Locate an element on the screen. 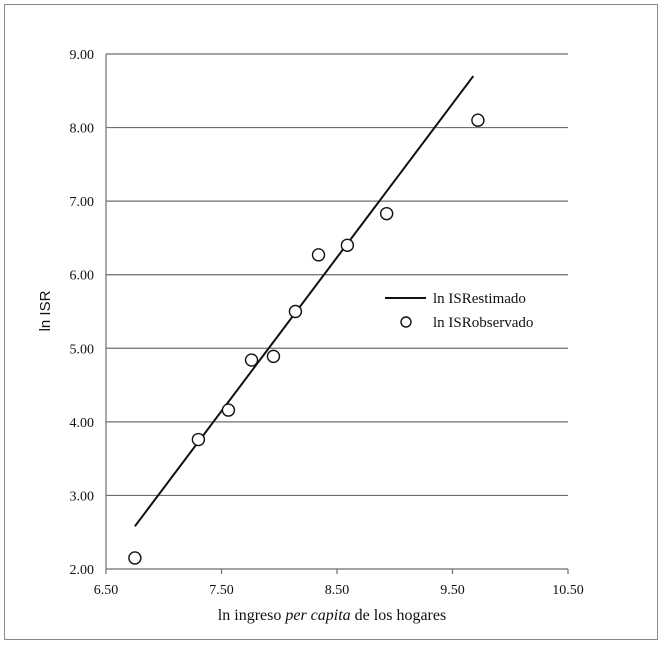 The width and height of the screenshot is (664, 646). y-tick-label: 3.00 is located at coordinates (82, 496).